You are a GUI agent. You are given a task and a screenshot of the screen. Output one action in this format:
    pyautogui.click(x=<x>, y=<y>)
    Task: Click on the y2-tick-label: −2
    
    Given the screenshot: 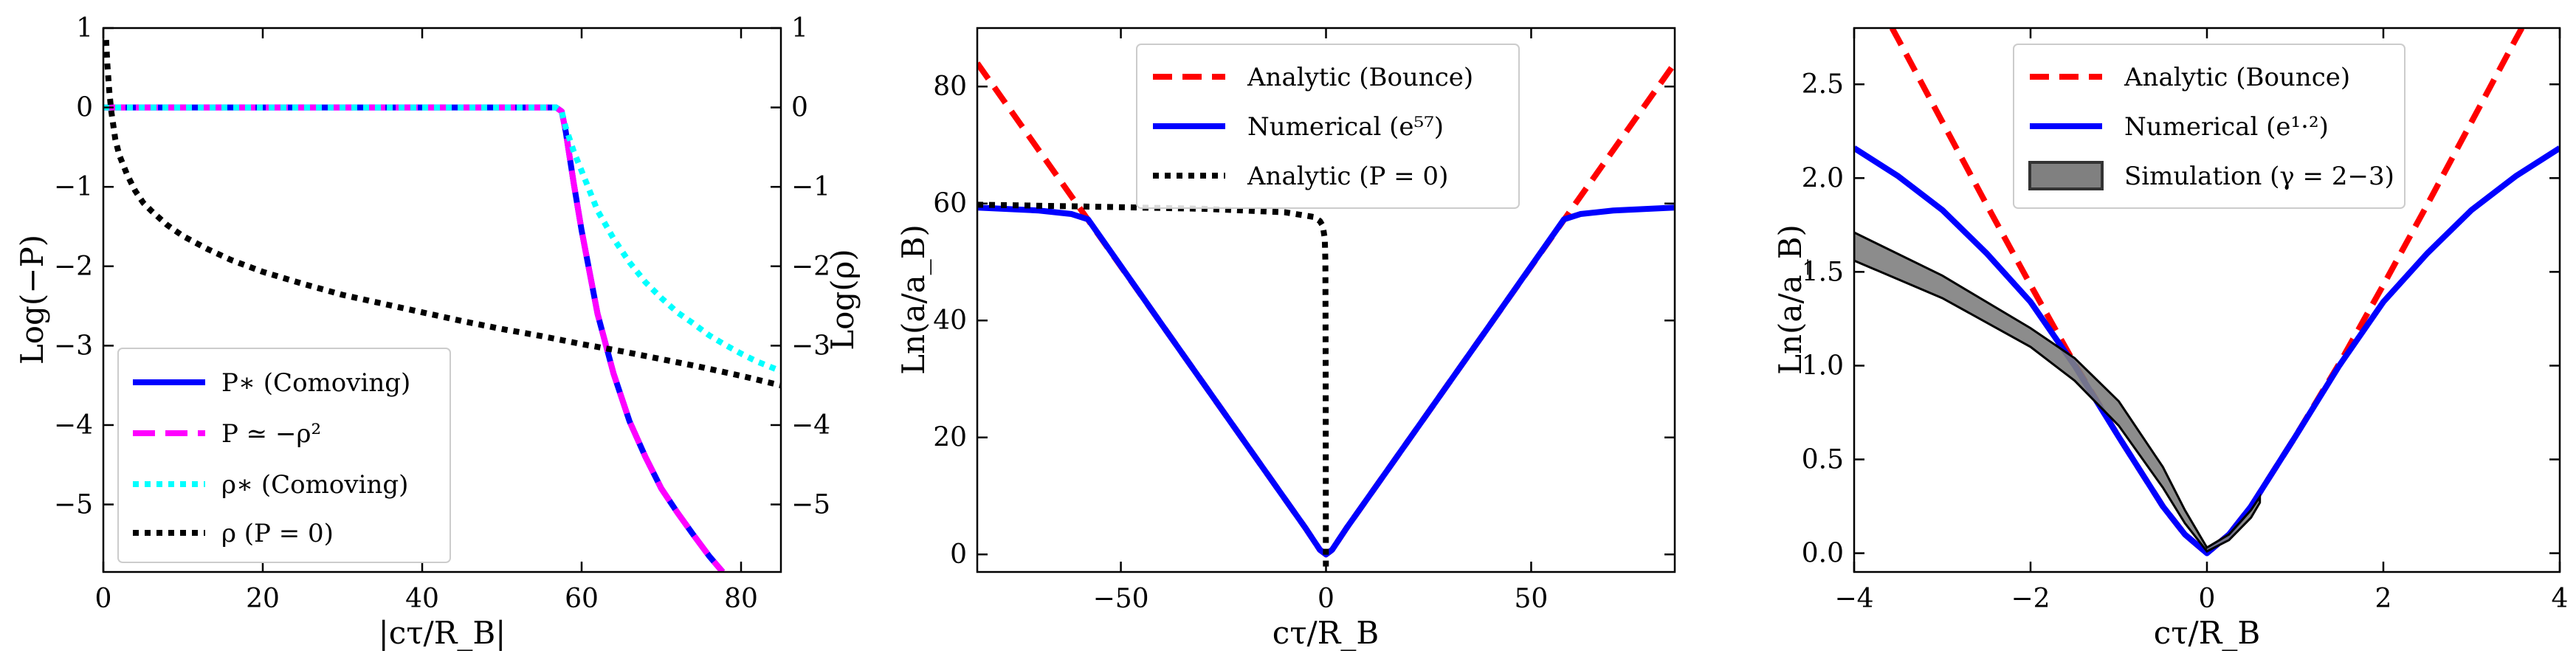 What is the action you would take?
    pyautogui.click(x=811, y=267)
    